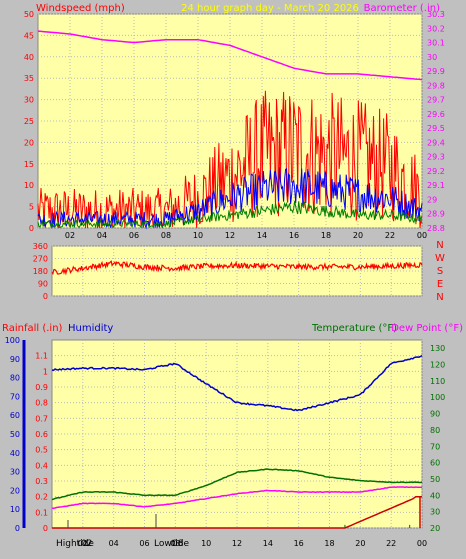  I want to click on dewpoint-line, so click(237, 498).